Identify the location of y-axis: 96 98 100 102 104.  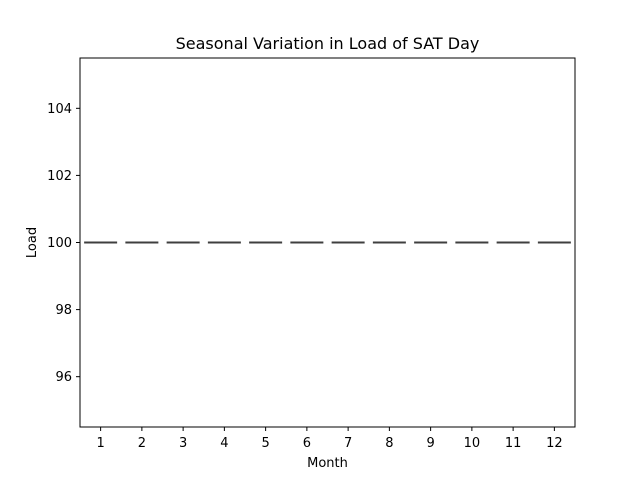
(63, 243).